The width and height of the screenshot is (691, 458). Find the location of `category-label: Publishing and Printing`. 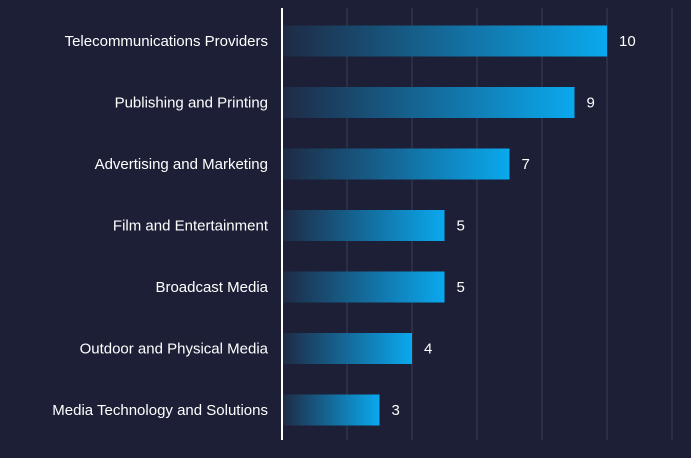

category-label: Publishing and Printing is located at coordinates (191, 103).